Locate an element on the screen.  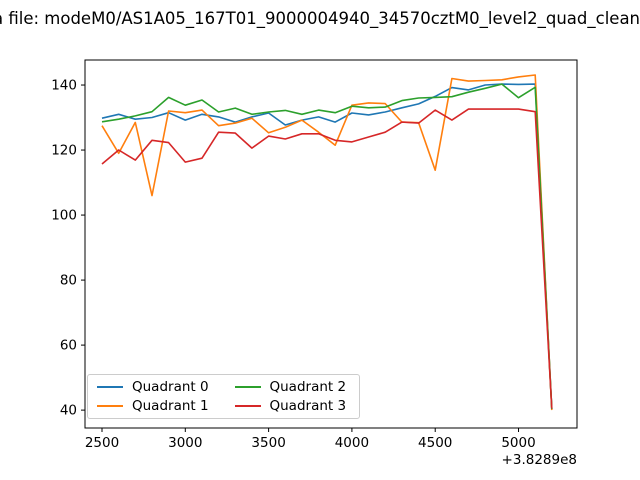
legend-label-quadrant-3: Quadrant 3 is located at coordinates (308, 405).